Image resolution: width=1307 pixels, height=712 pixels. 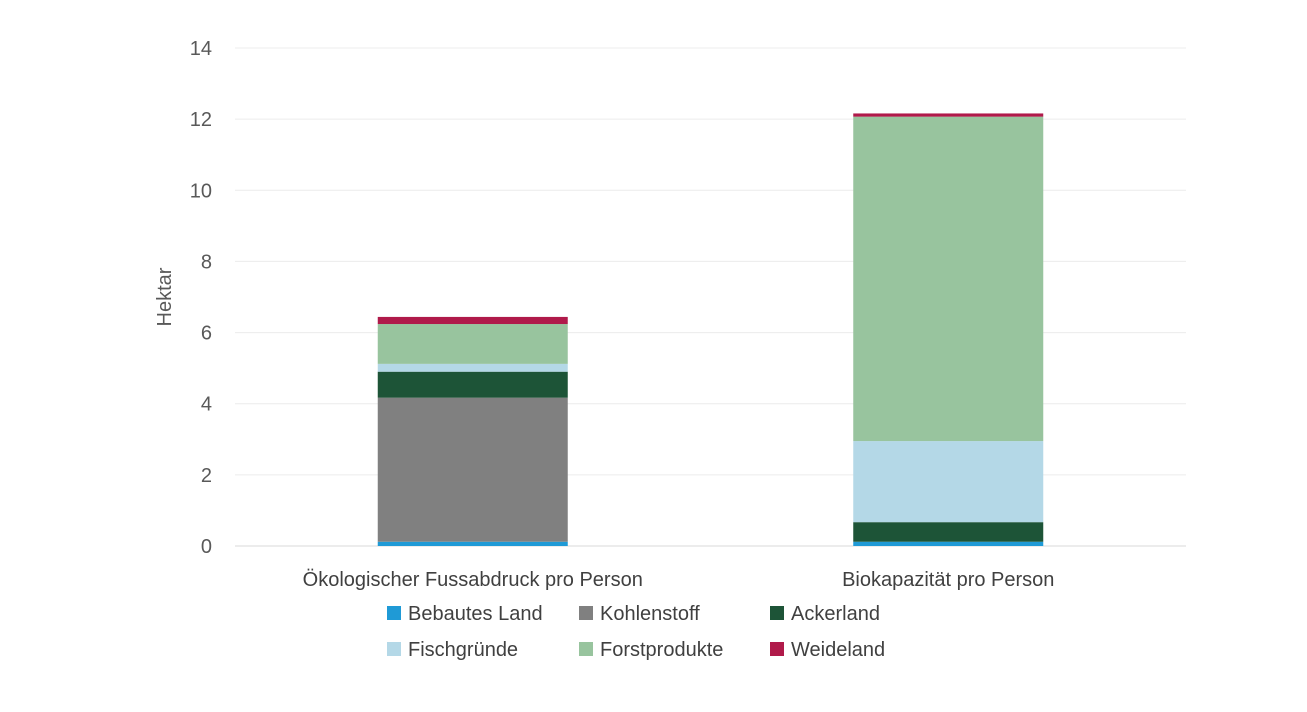 What do you see at coordinates (165, 296) in the screenshot?
I see `y-axis-label: Hektar` at bounding box center [165, 296].